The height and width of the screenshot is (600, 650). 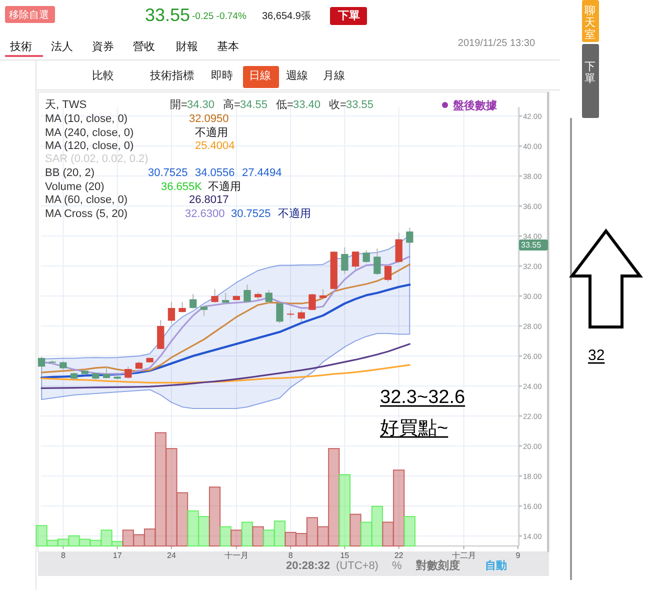 What do you see at coordinates (345, 555) in the screenshot?
I see `x-tick-label: 15` at bounding box center [345, 555].